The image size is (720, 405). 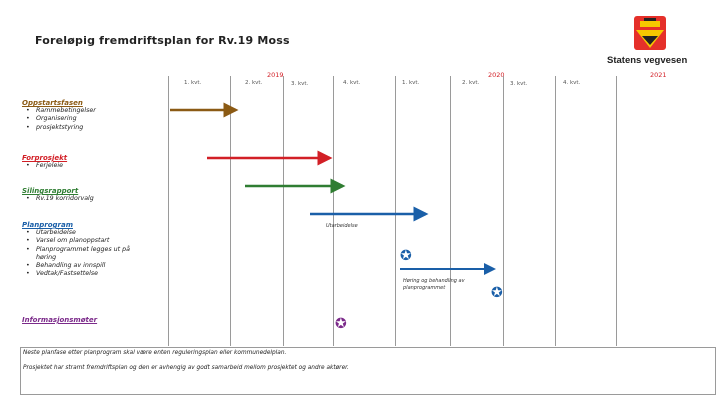 I want to click on year-label-2019: 2019, so click(x=275, y=75).